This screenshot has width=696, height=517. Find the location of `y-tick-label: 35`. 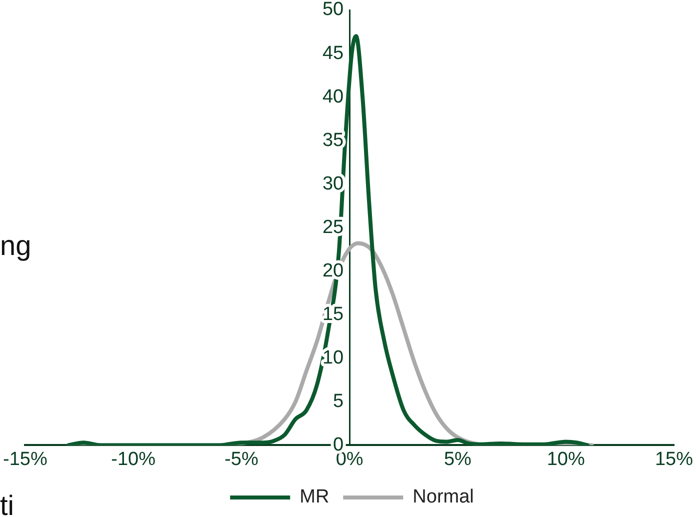

y-tick-label: 35 is located at coordinates (333, 140).